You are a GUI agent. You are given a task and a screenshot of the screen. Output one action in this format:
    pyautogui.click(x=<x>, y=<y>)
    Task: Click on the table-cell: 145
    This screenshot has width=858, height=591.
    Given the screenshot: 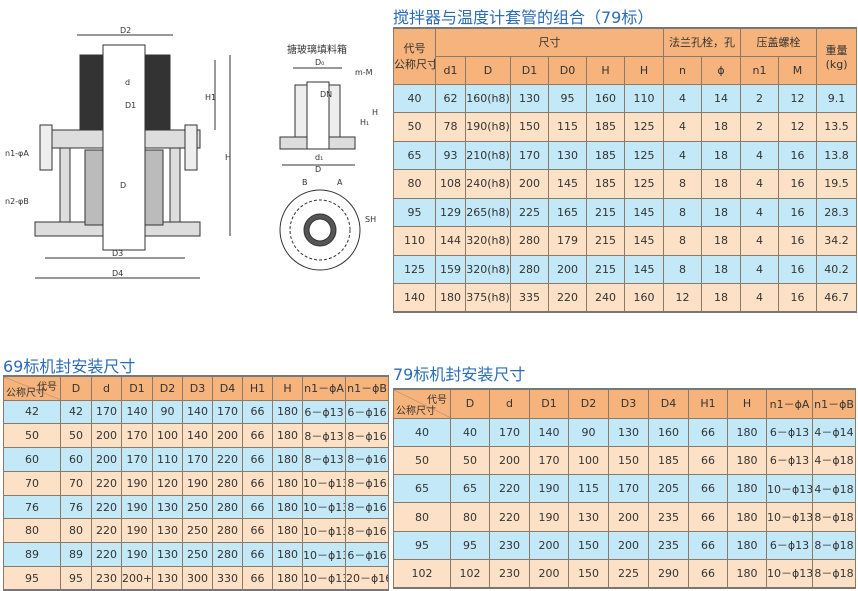 What is the action you would take?
    pyautogui.click(x=644, y=241)
    